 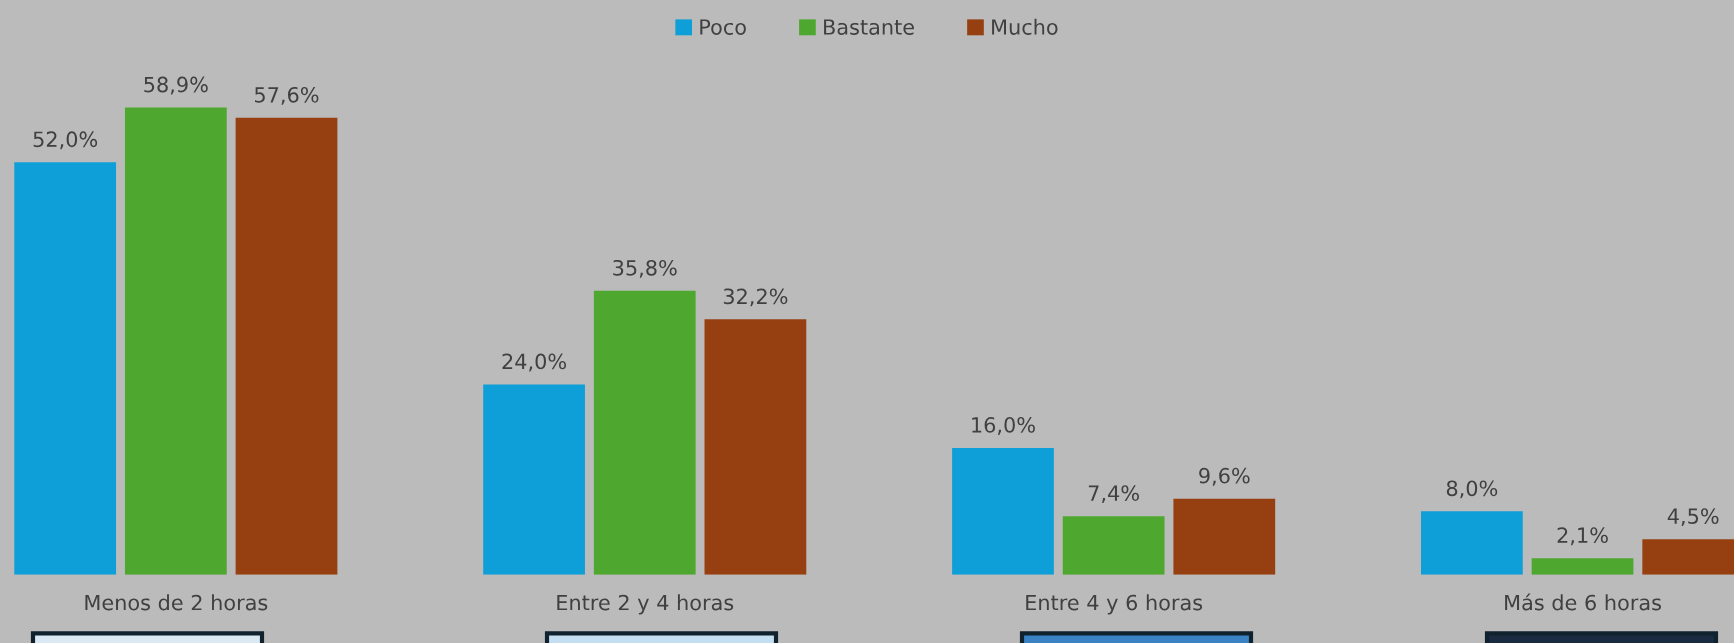 What do you see at coordinates (1224, 476) in the screenshot?
I see `data-label: 9,6%` at bounding box center [1224, 476].